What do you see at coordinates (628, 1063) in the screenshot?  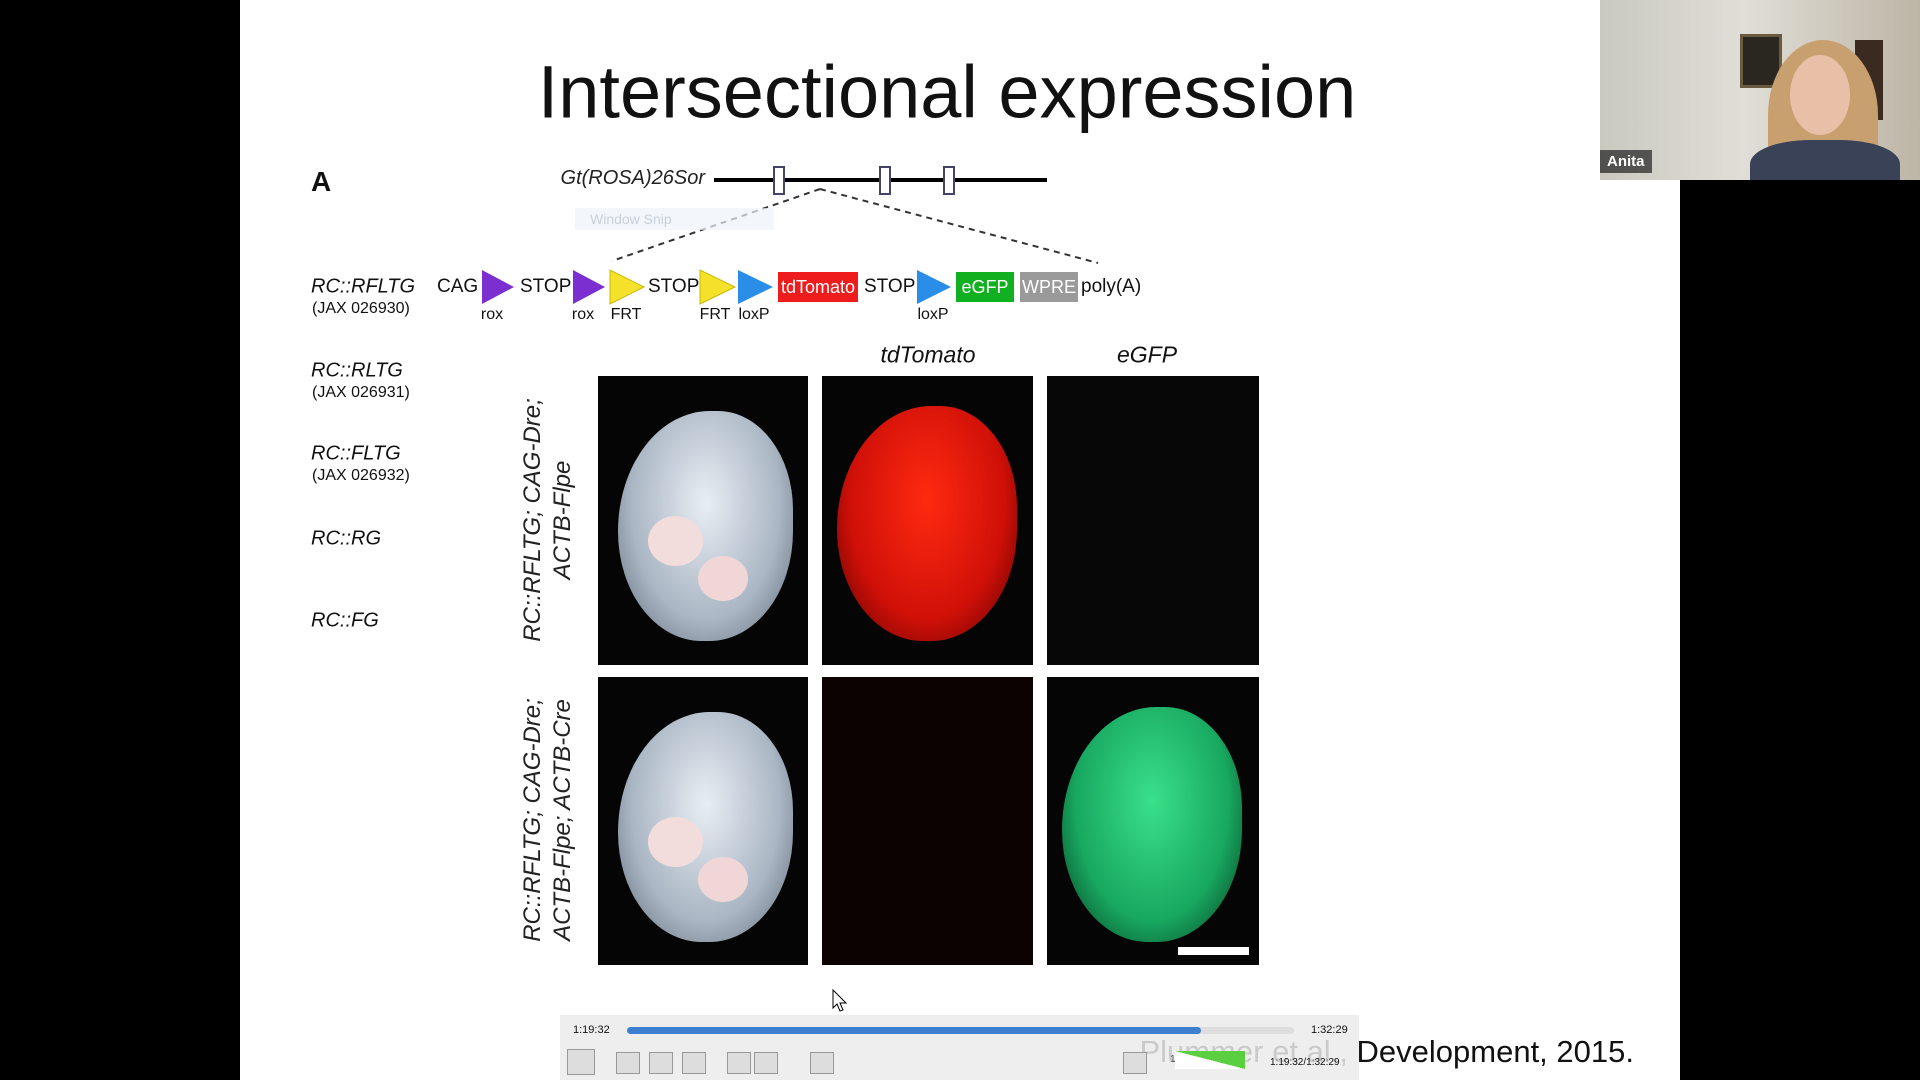 I see `prev-button` at bounding box center [628, 1063].